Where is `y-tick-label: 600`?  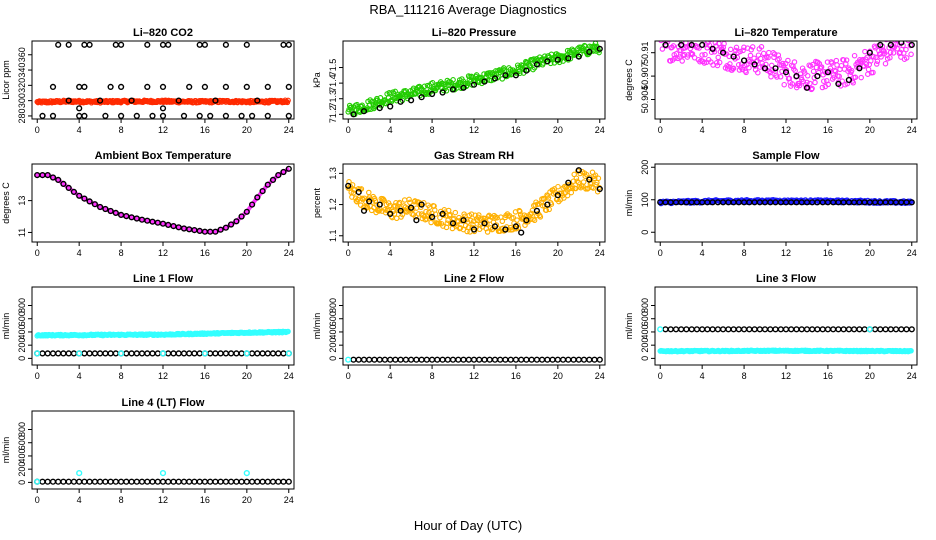
y-tick-label: 600 is located at coordinates (22, 442).